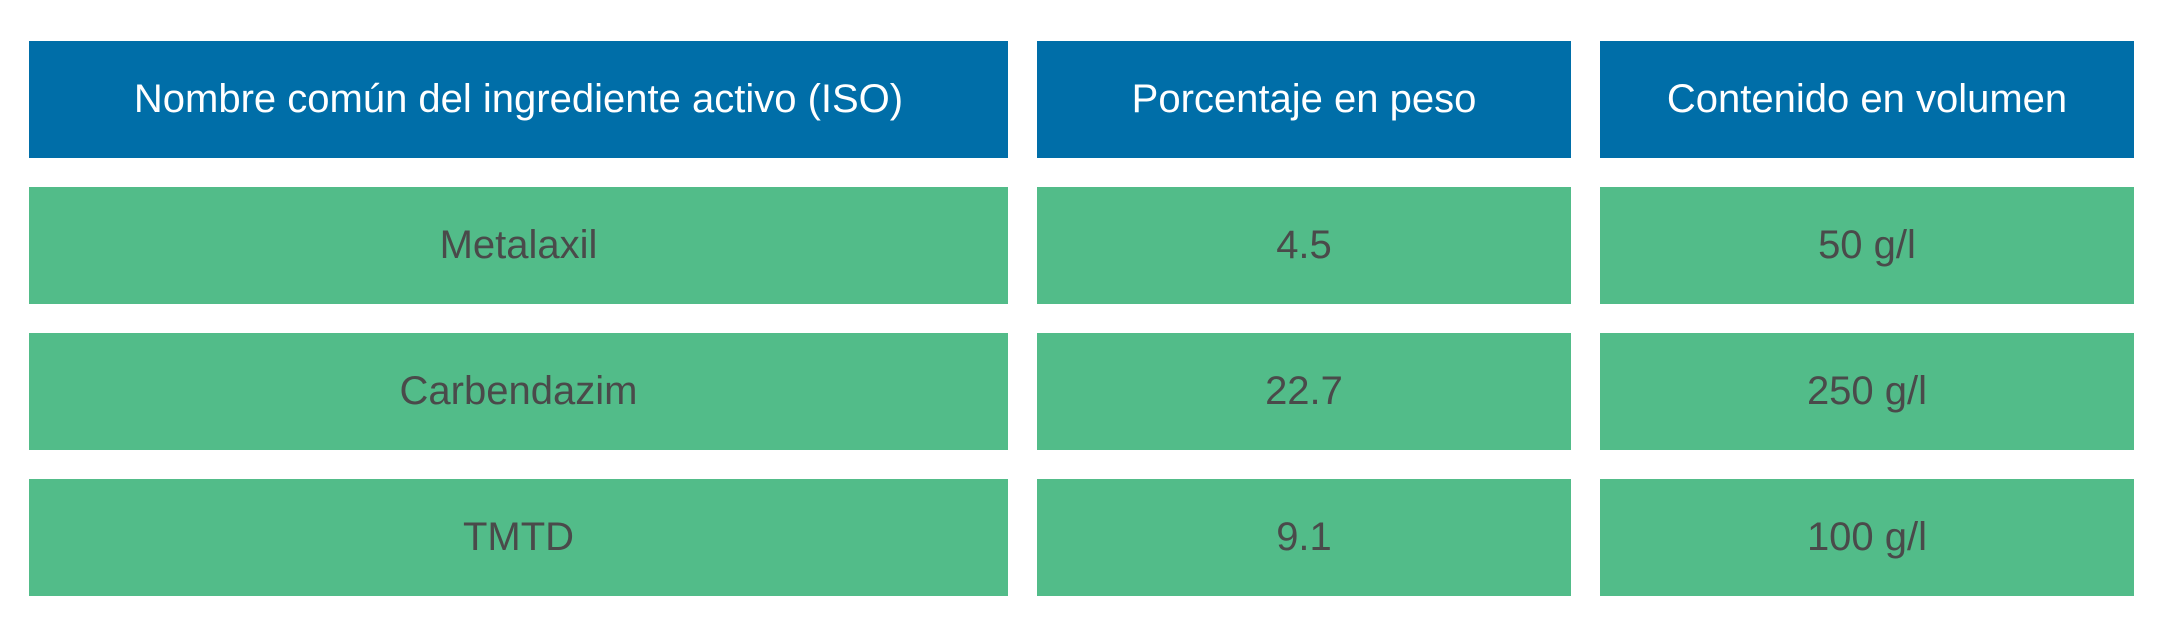 The image size is (2158, 625). Describe the element at coordinates (1867, 99) in the screenshot. I see `header-cell-volume-content: Contenido en volumen` at that location.